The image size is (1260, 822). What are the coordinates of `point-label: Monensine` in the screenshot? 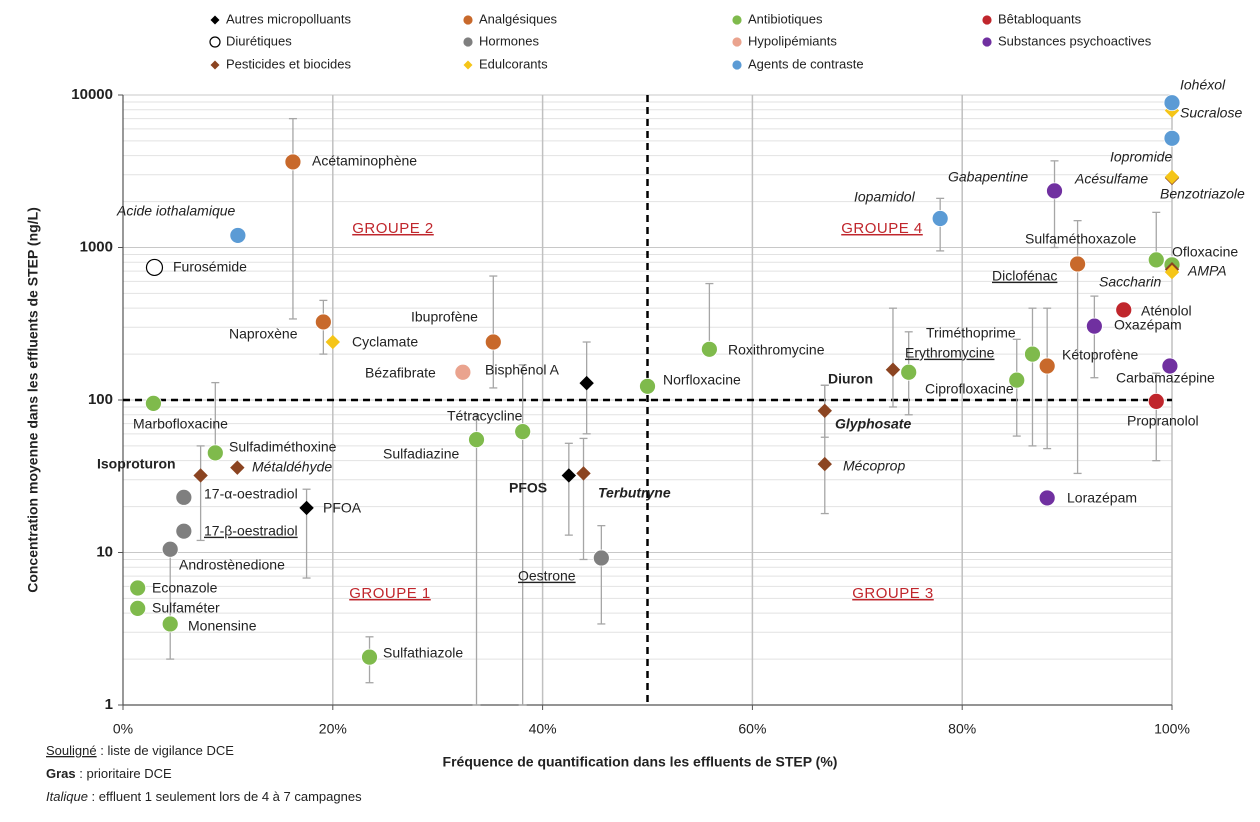 It's located at (222, 626).